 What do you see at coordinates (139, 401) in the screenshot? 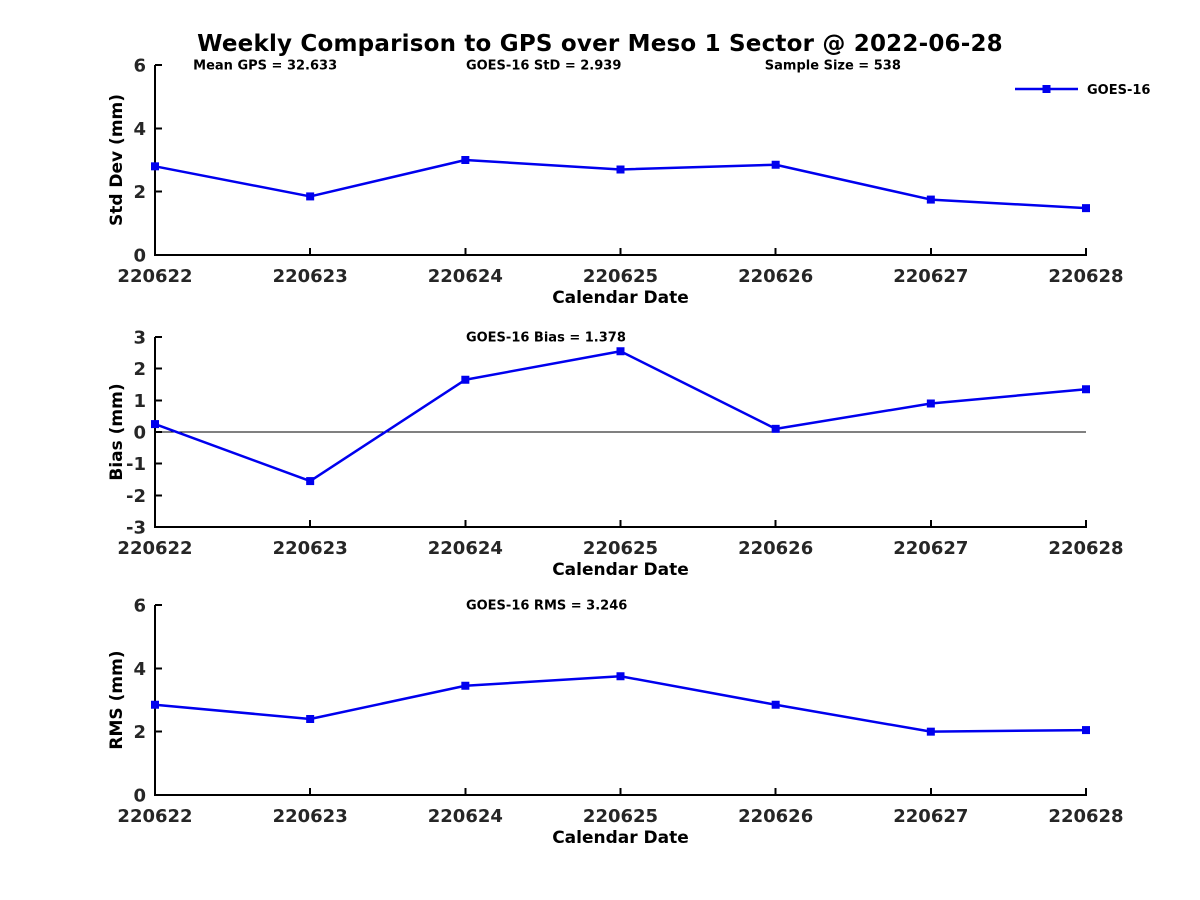
I see `y-tick-label: 1` at bounding box center [139, 401].